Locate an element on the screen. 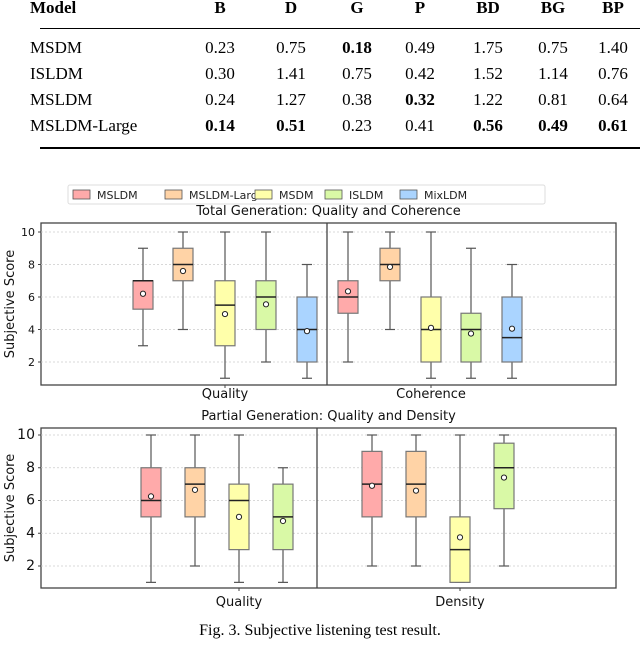 This screenshot has height=647, width=640. box-msldm-density is located at coordinates (372, 500).